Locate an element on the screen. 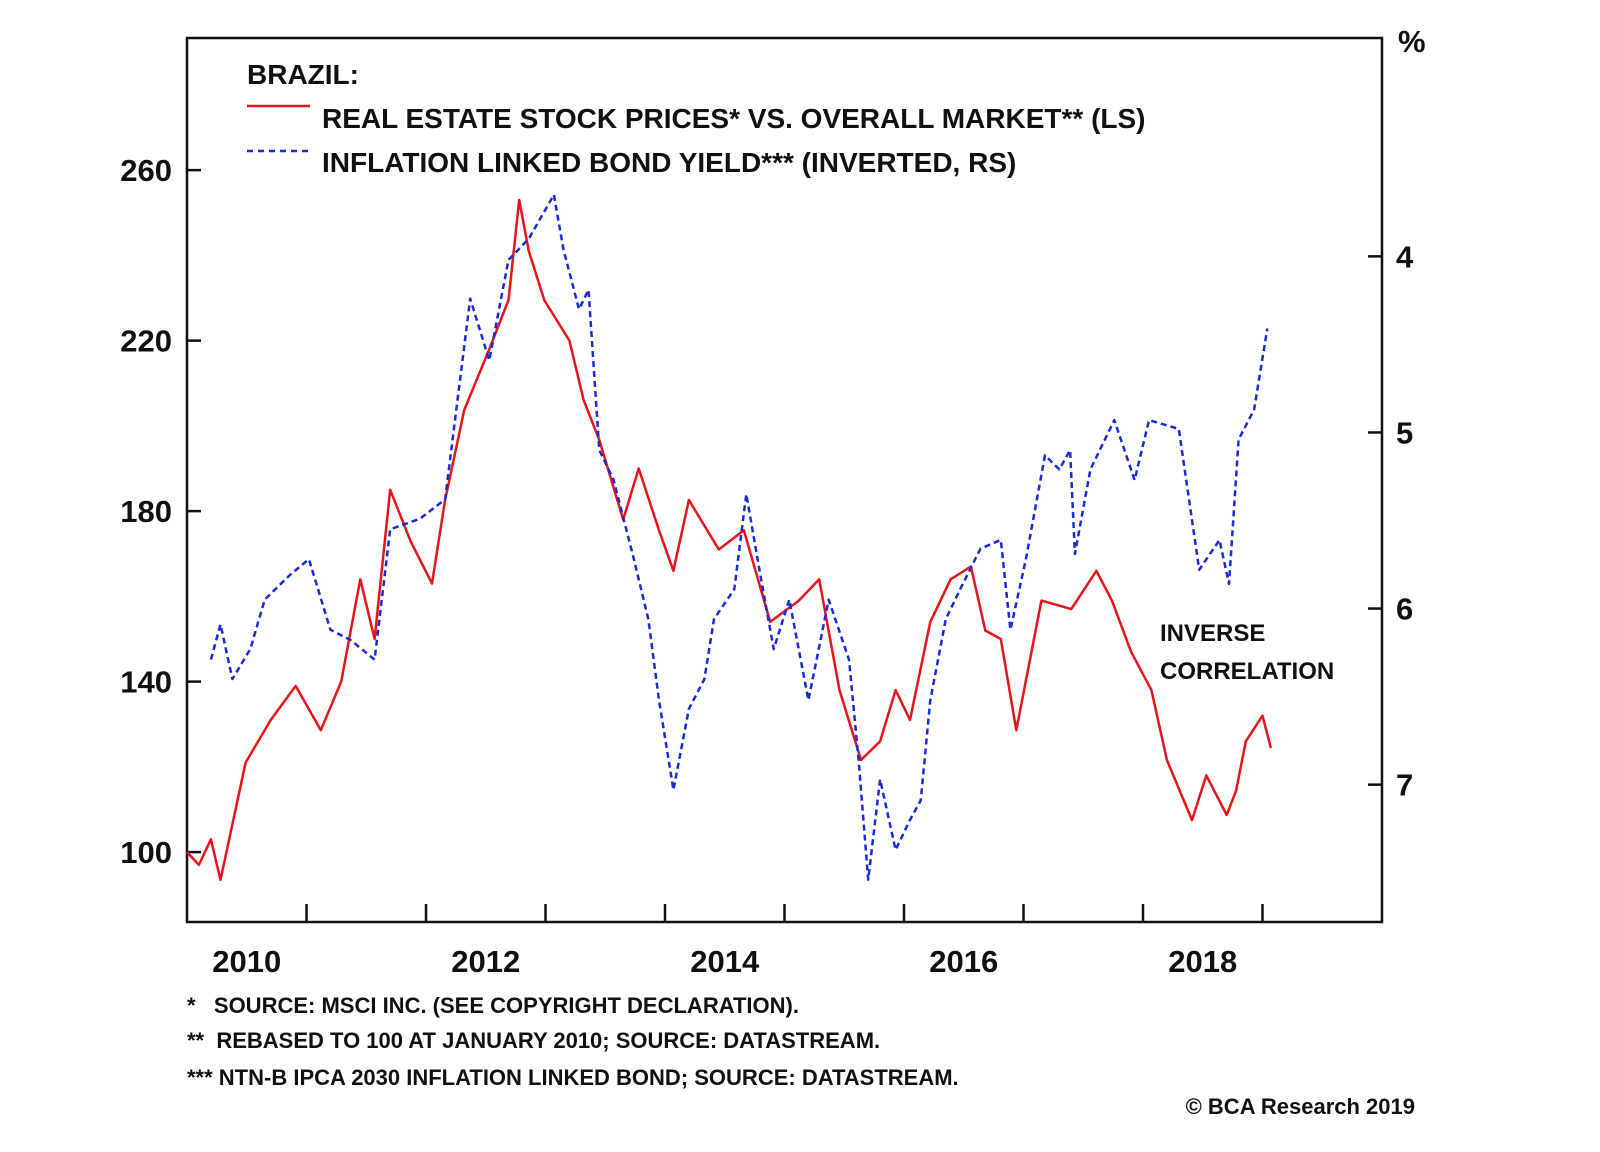 This screenshot has width=1600, height=1152. right-tick-label: 6 is located at coordinates (1404, 609).